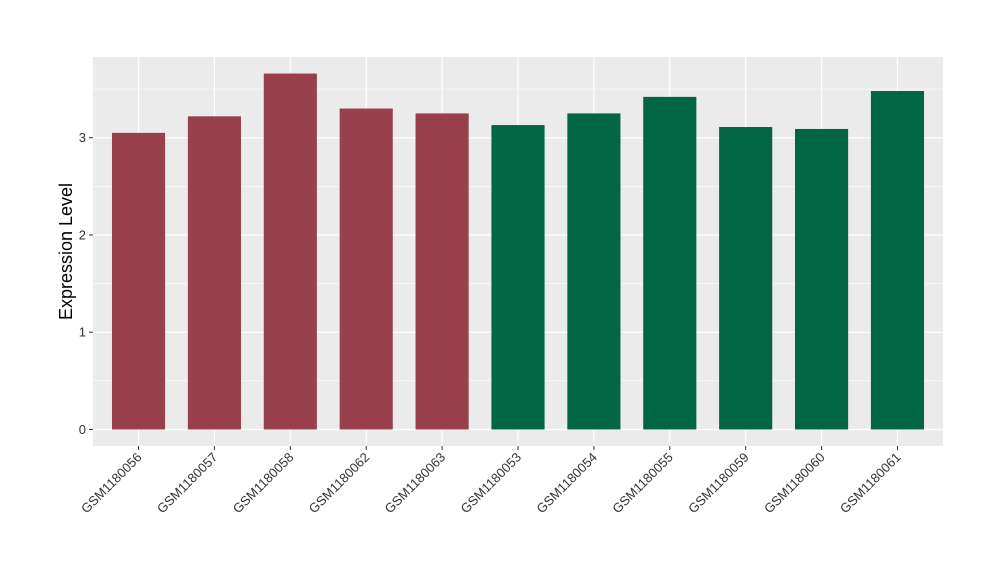 The height and width of the screenshot is (580, 1000). I want to click on x-tick-label: GSM1180062, so click(339, 483).